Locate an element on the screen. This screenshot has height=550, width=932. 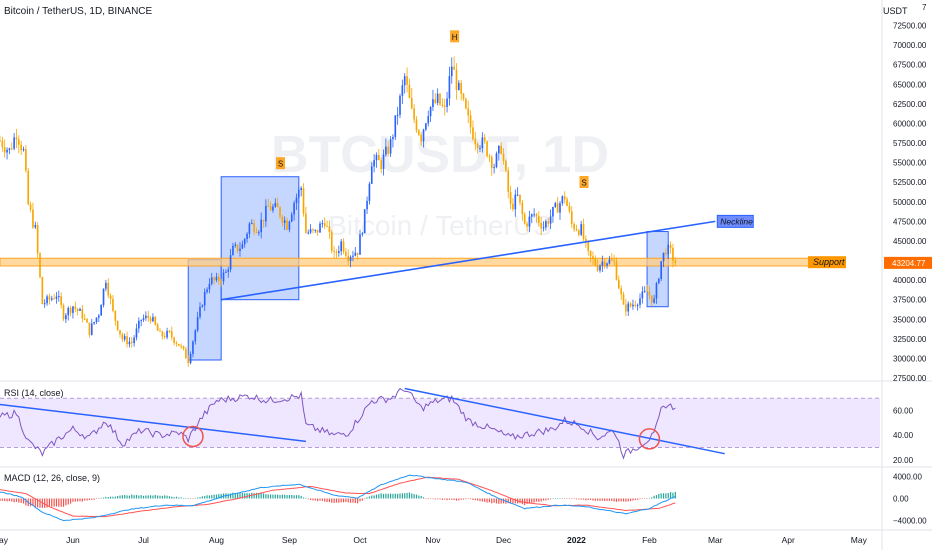
time-tick-label: Aug is located at coordinates (216, 540).